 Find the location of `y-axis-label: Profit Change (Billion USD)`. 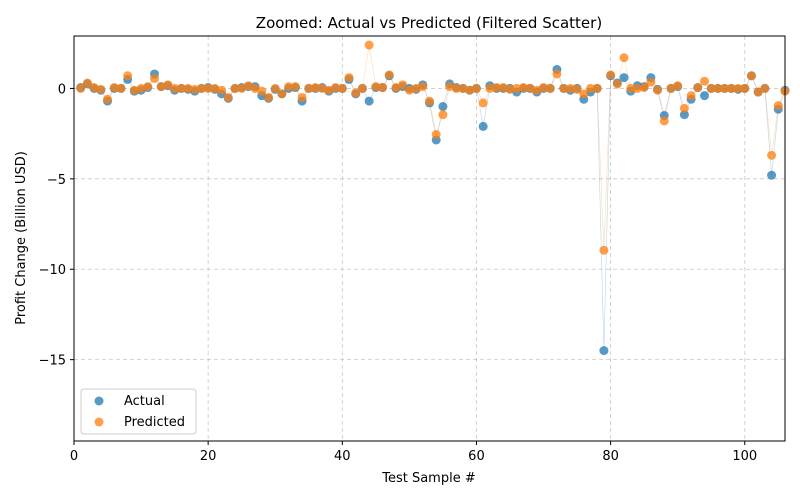

y-axis-label: Profit Change (Billion USD) is located at coordinates (21, 238).